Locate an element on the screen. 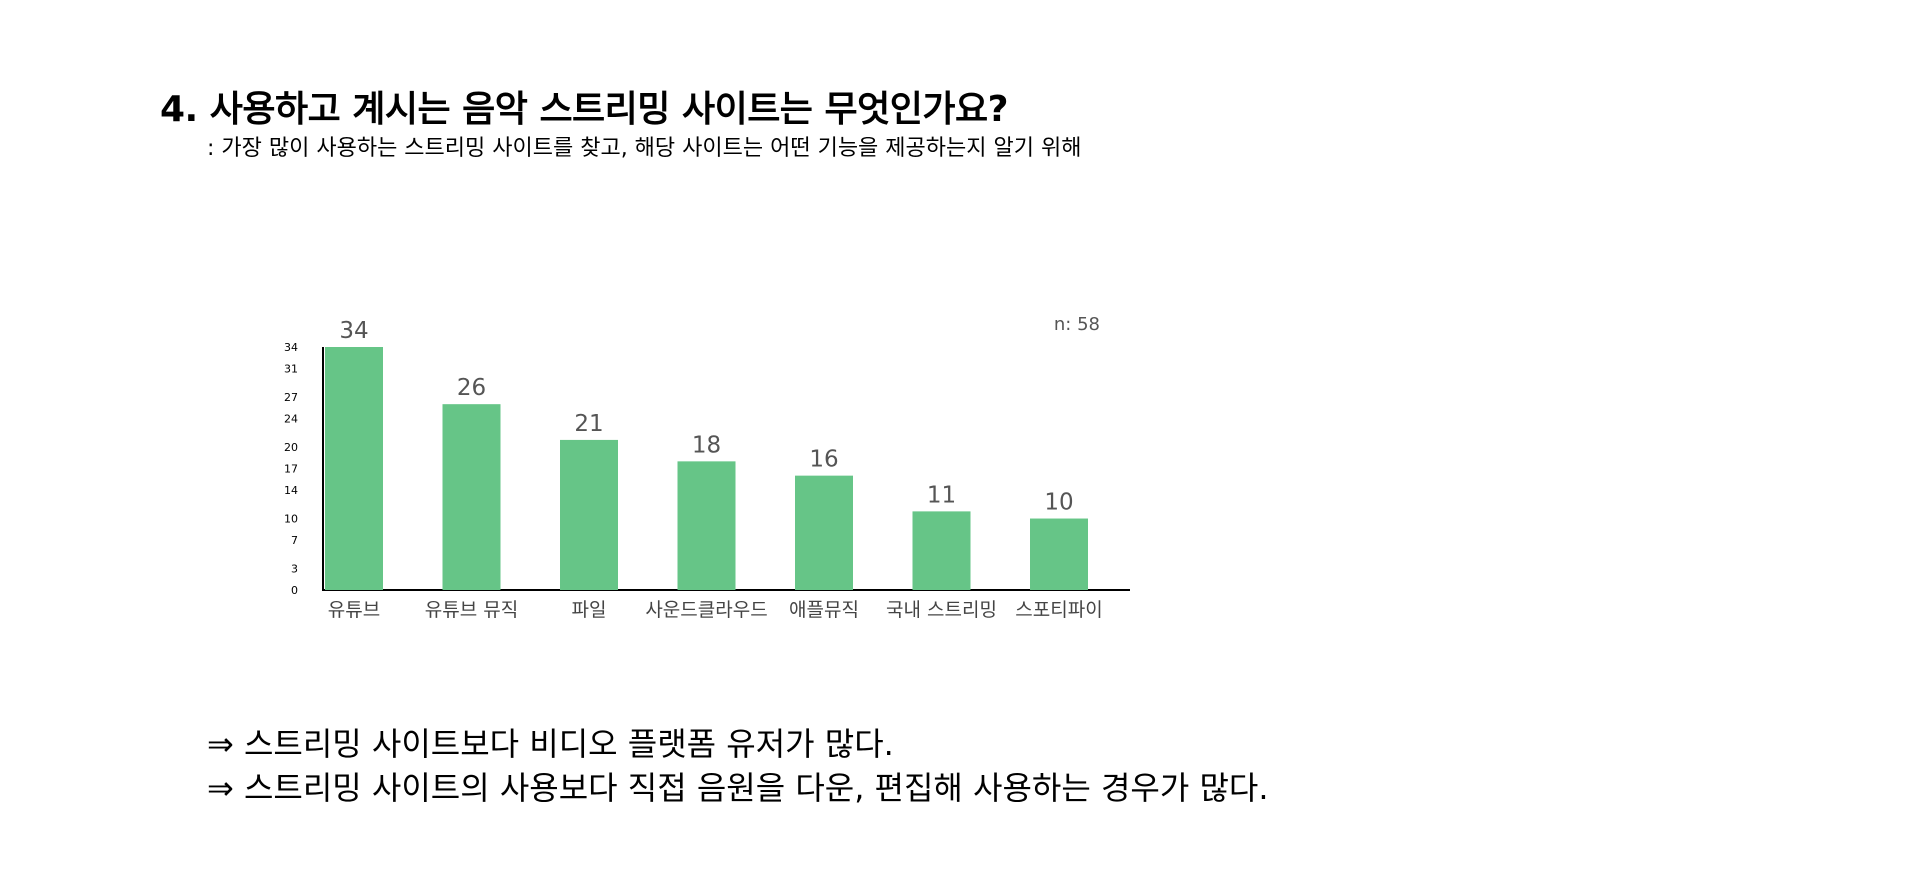  category-label: 유튜브 is located at coordinates (354, 610).